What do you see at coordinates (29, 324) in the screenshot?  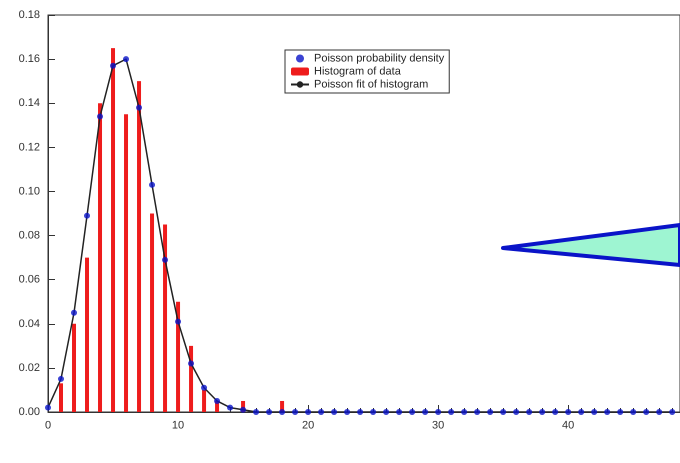 I see `y-tick-label: 0.04` at bounding box center [29, 324].